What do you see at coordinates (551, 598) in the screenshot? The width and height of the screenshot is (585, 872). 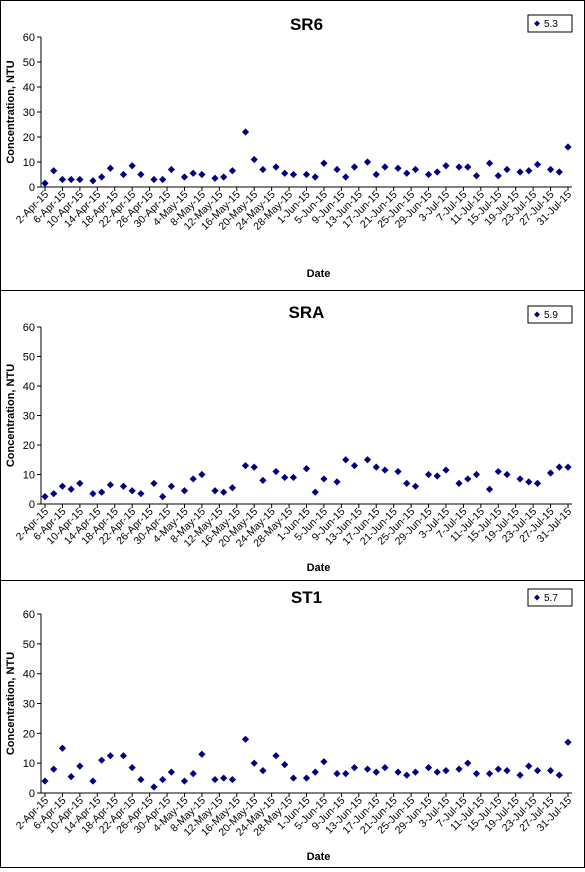 I see `legend-label: 5.7` at bounding box center [551, 598].